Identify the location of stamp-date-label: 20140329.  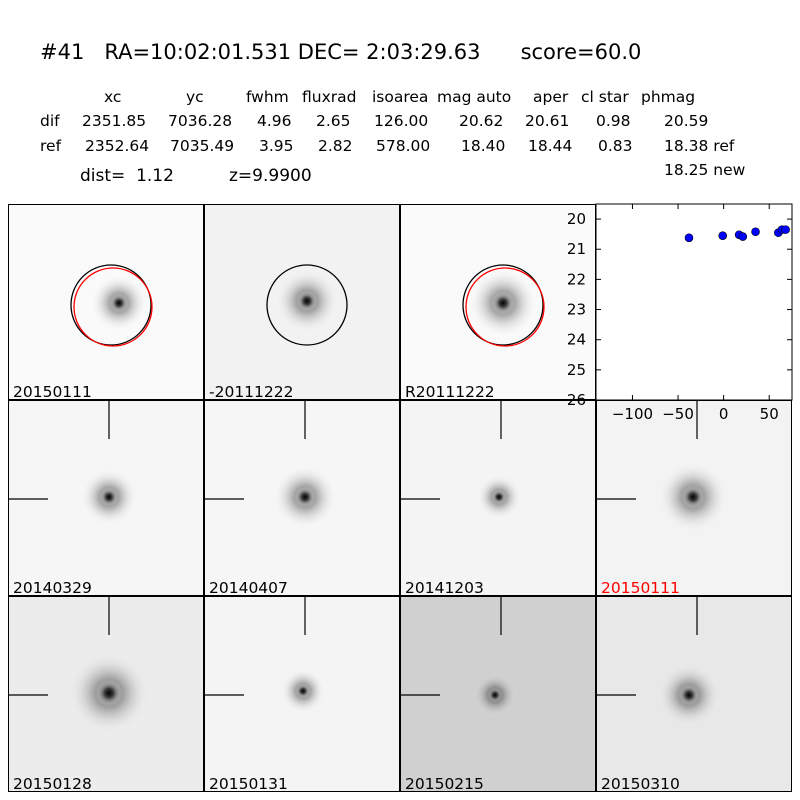
(52, 587).